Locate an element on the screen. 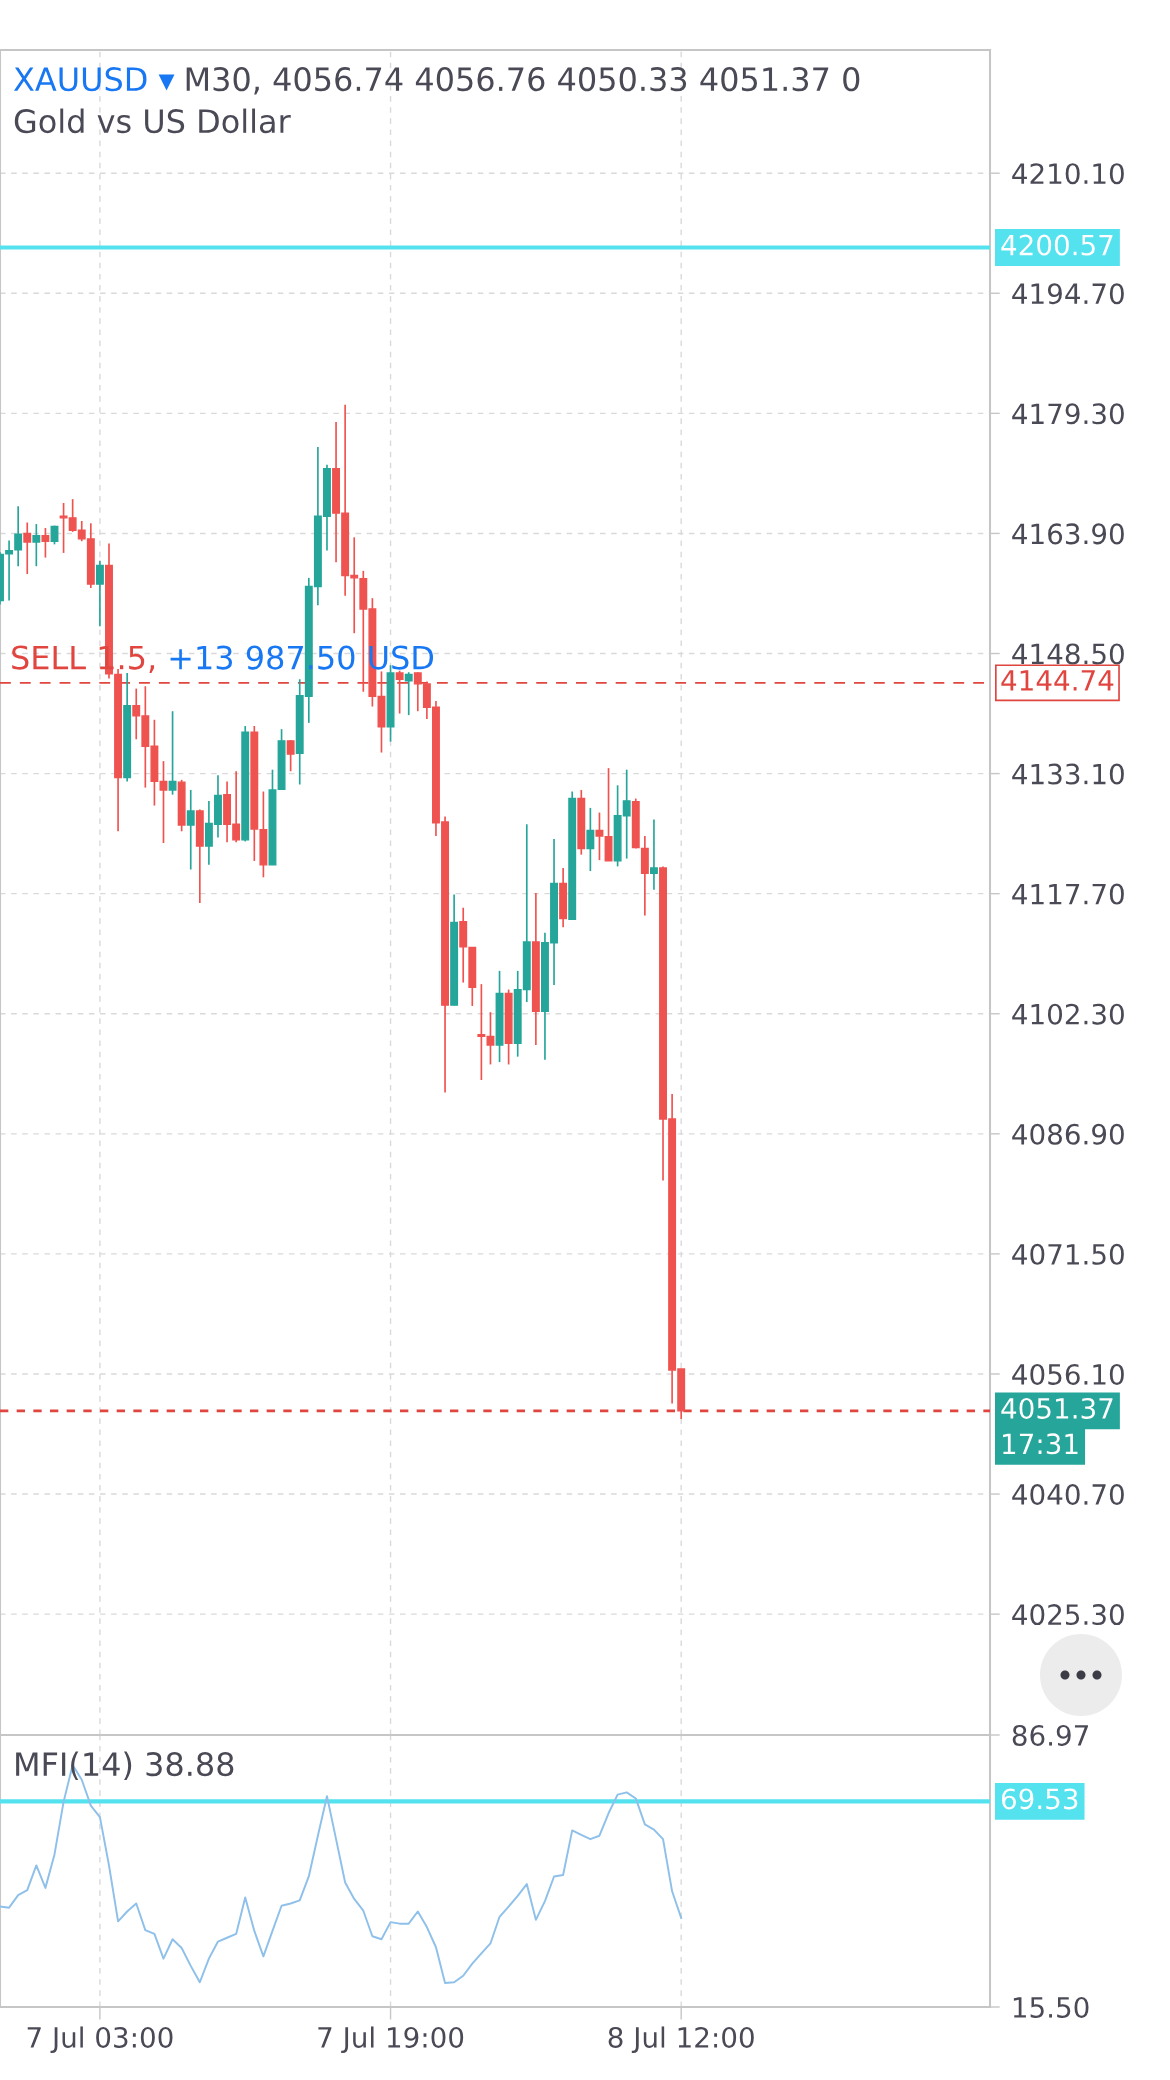  ref-line-label: 4200.57 is located at coordinates (1057, 245).